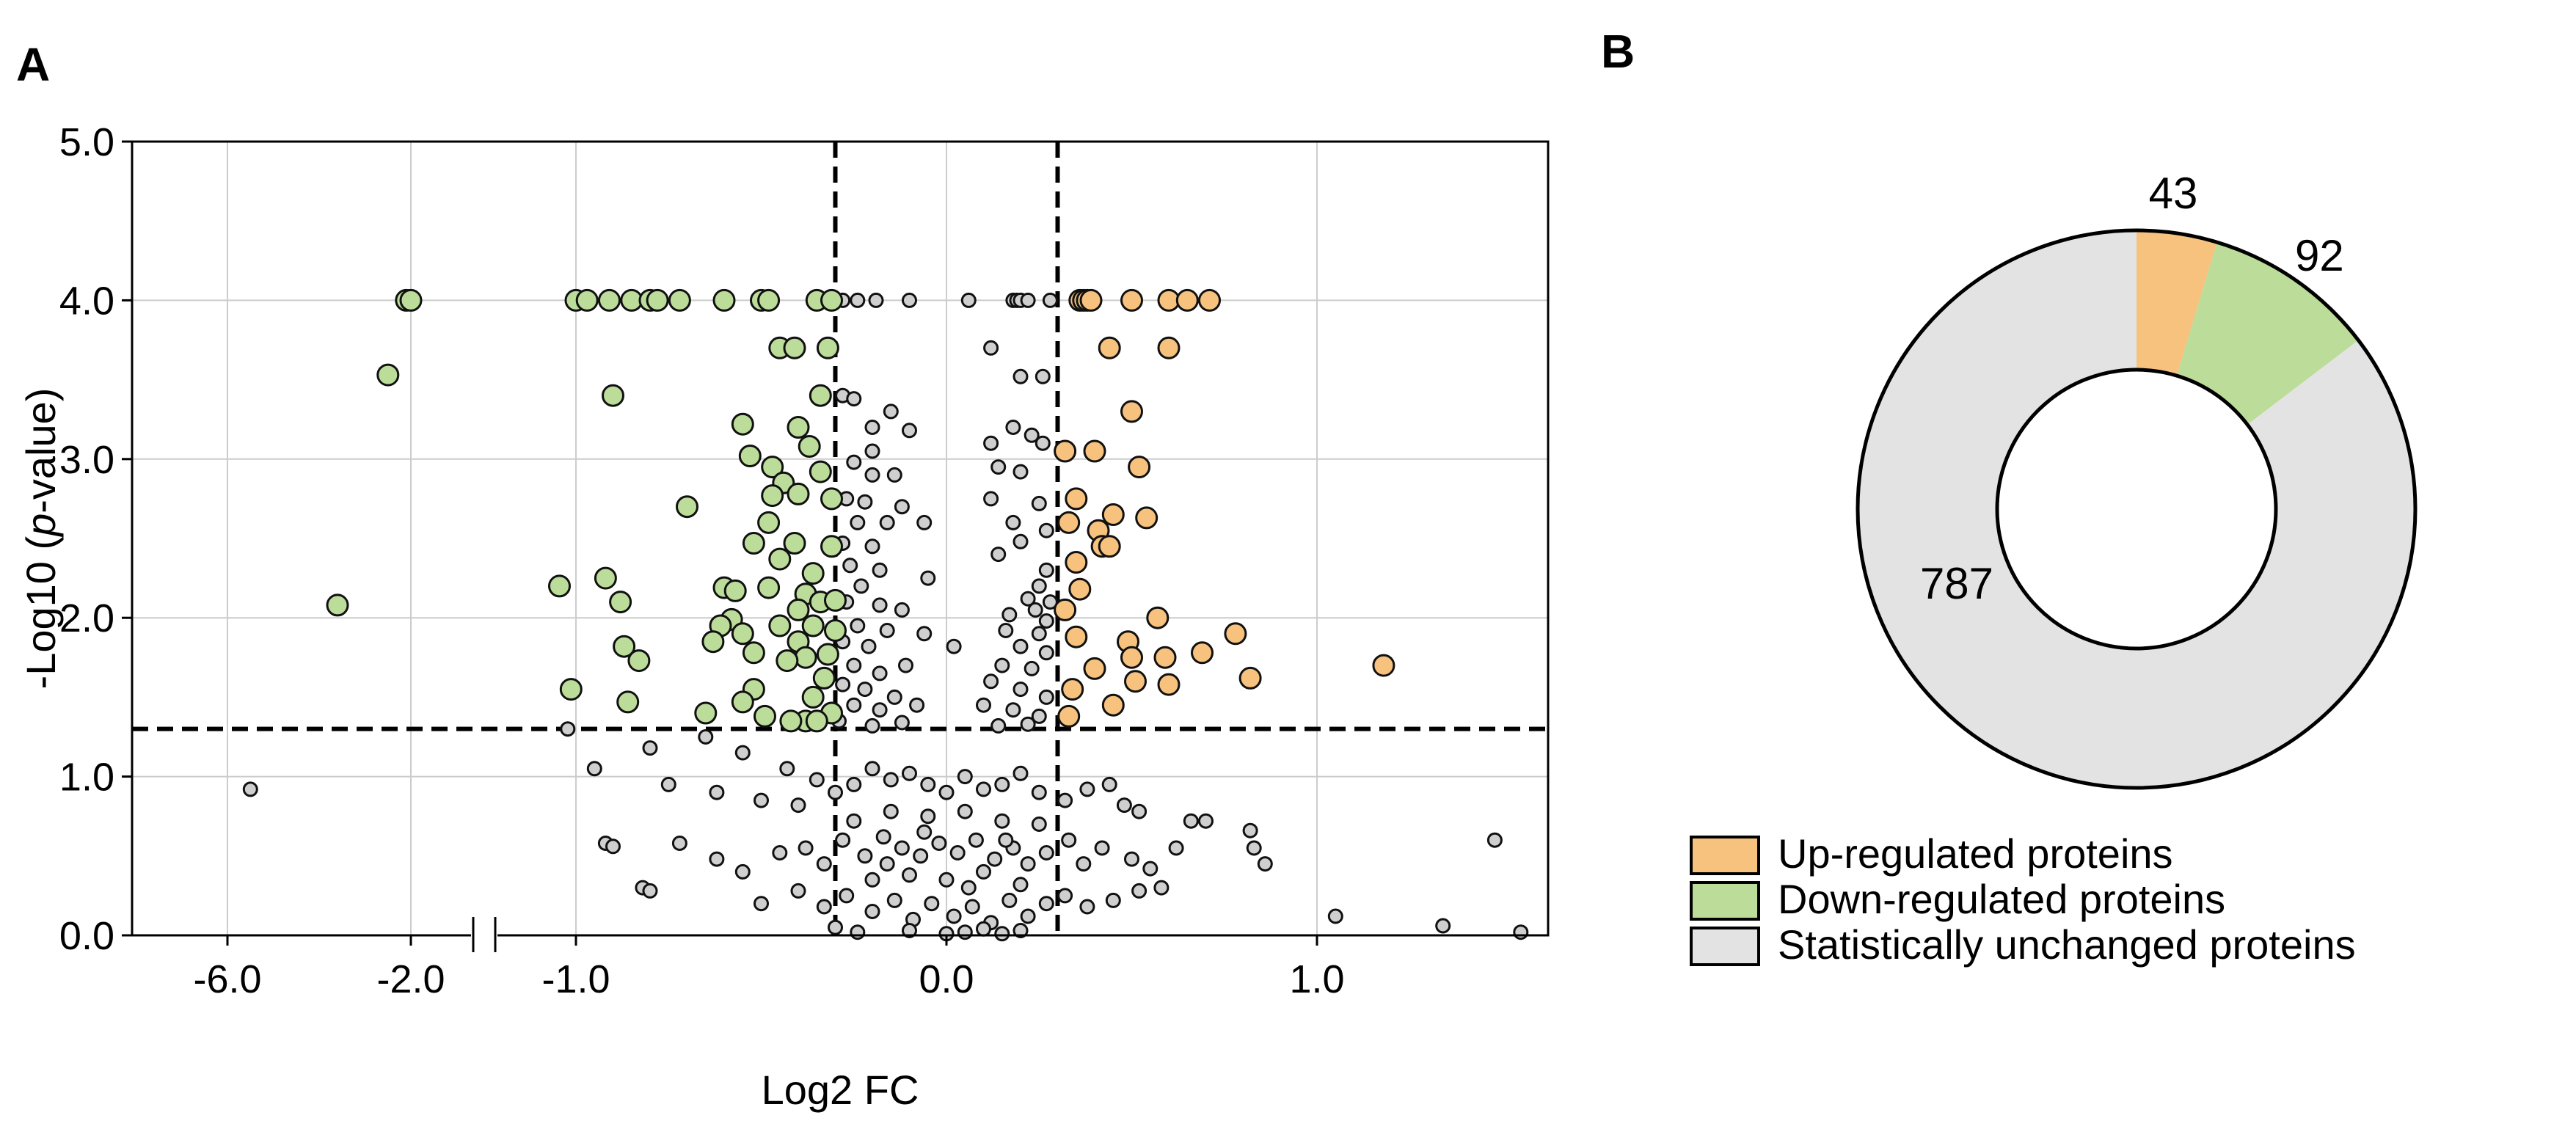 This screenshot has width=2576, height=1140. I want to click on axis-break-gap, so click(484, 935).